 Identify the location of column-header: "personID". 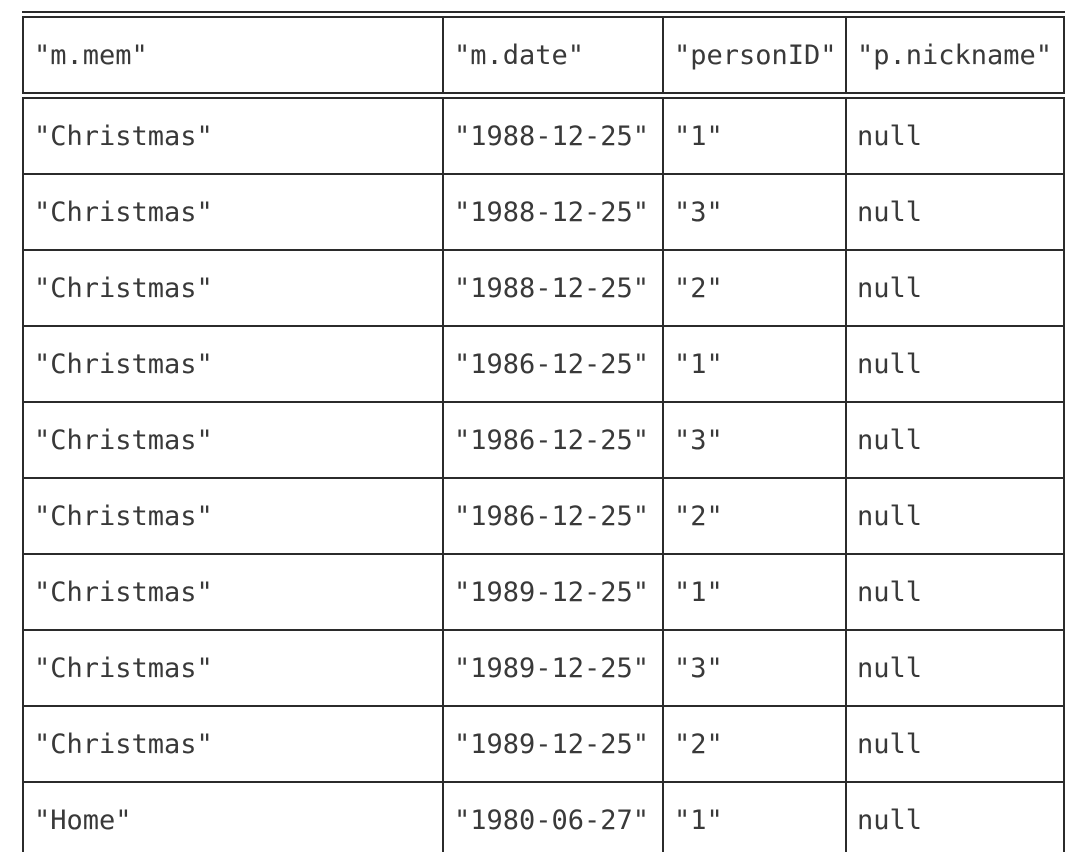
(754, 55).